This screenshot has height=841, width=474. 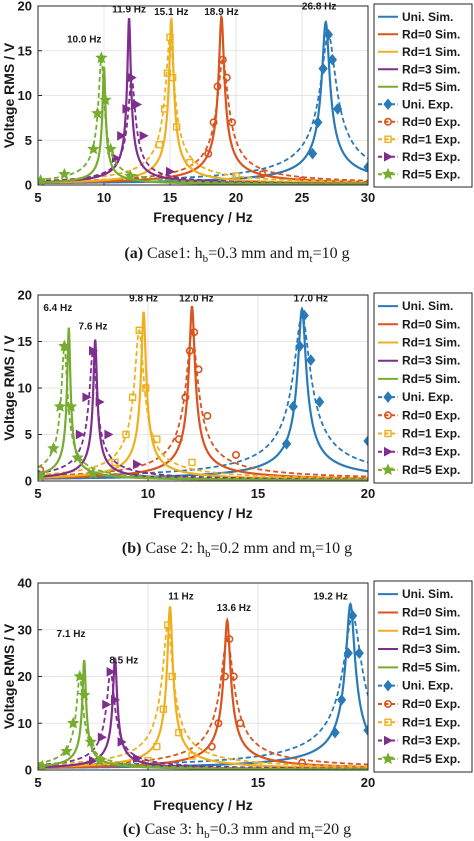 I want to click on y-tick-label: 20, so click(x=25, y=295).